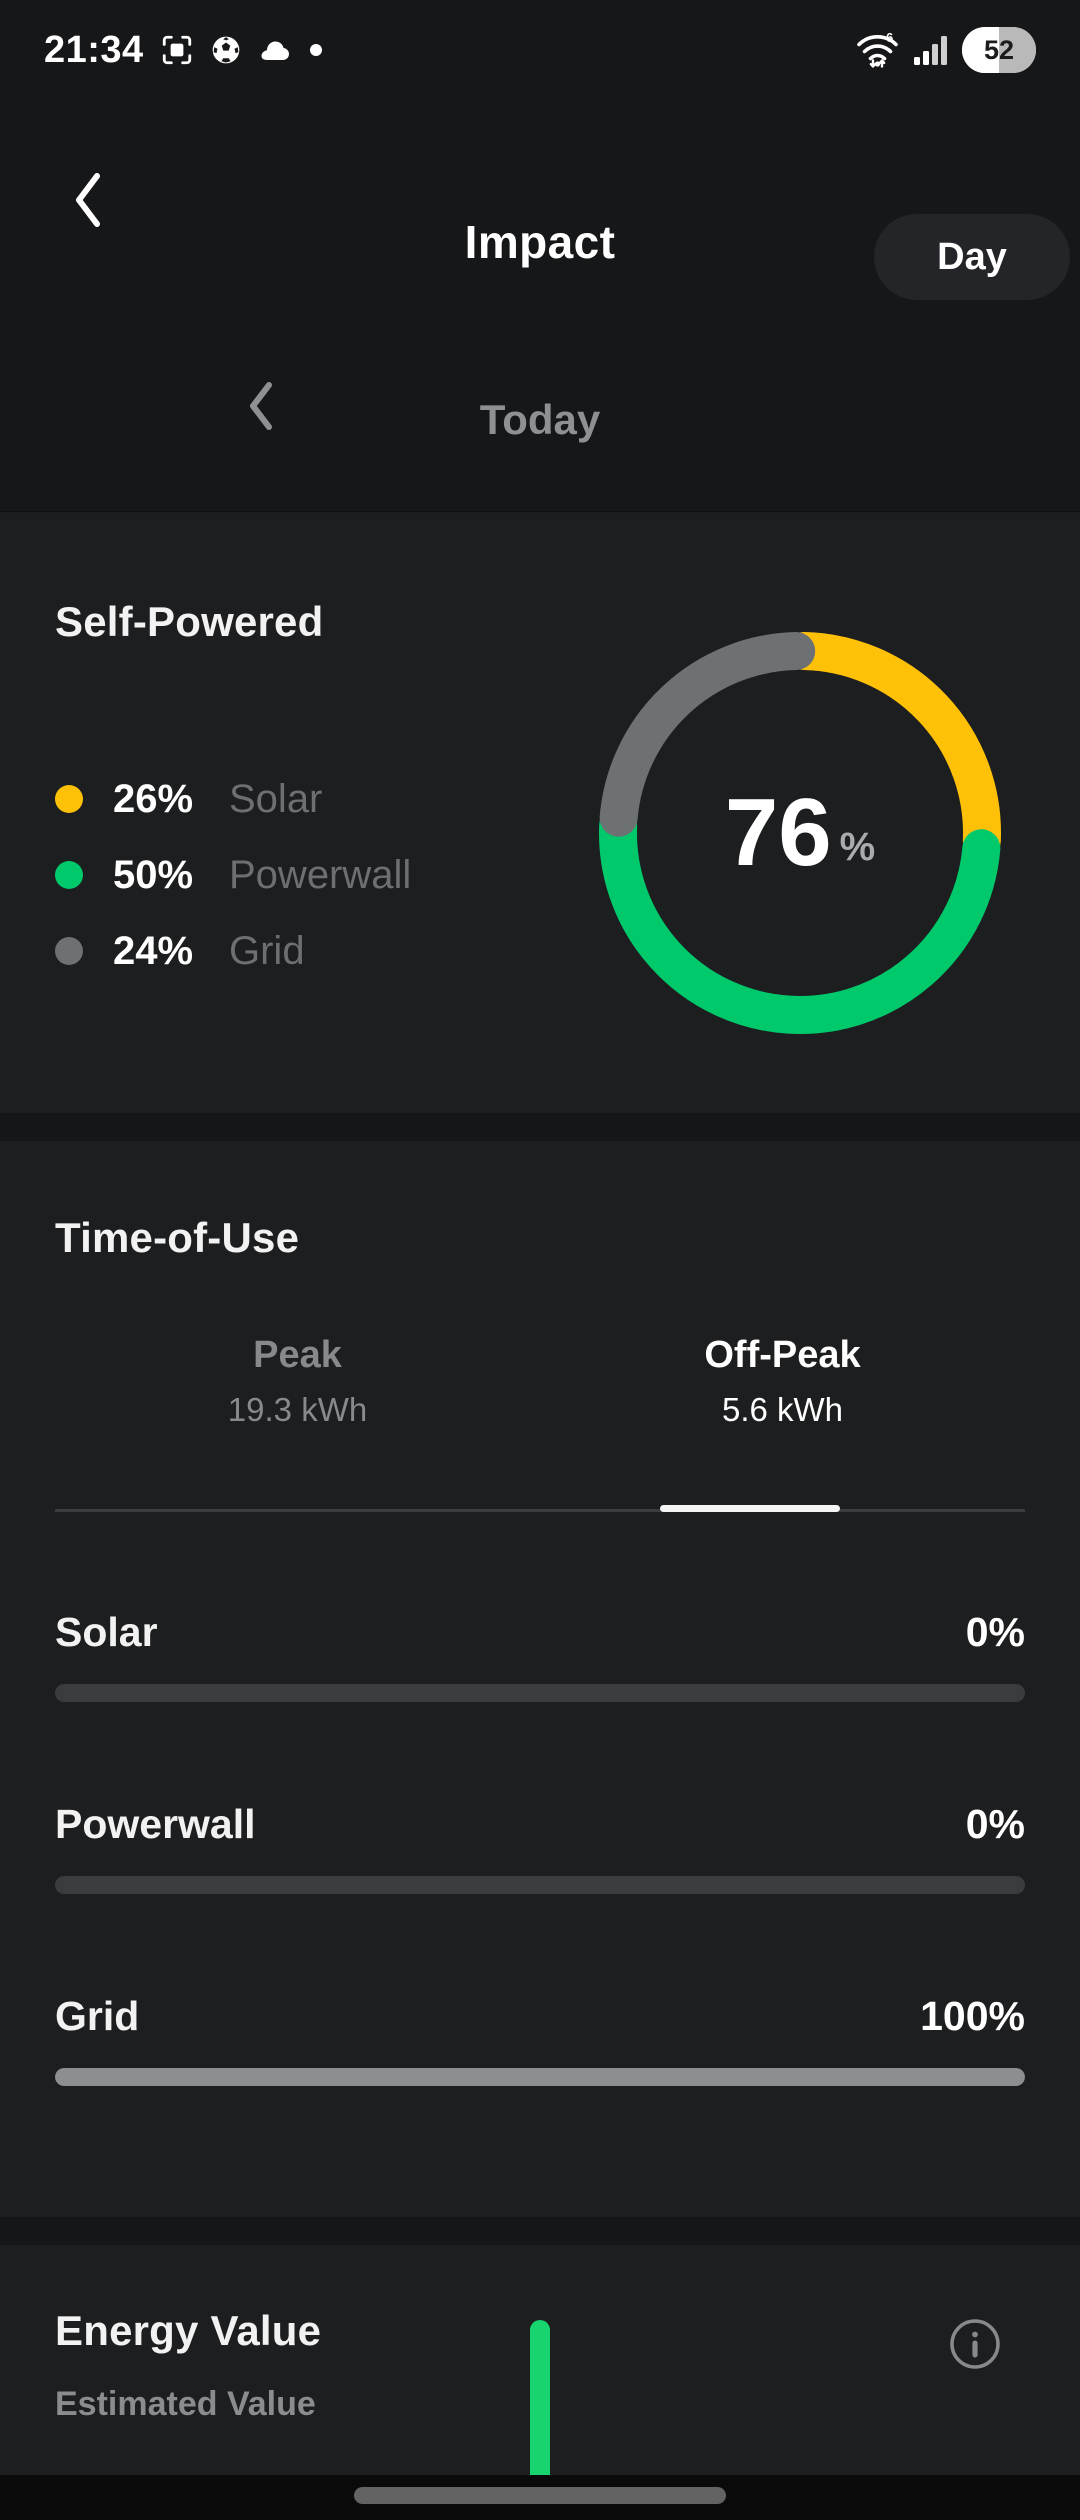  I want to click on source-grid-label: Grid, so click(97, 2016).